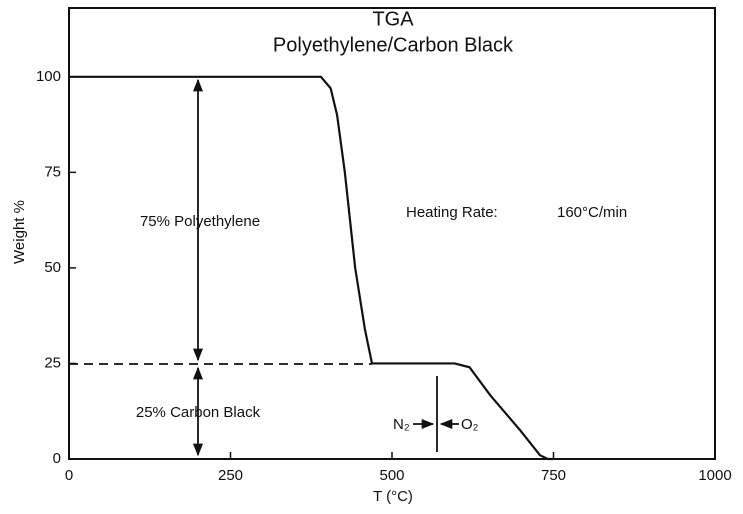 This screenshot has width=743, height=514. What do you see at coordinates (401, 424) in the screenshot?
I see `annotation: N₂` at bounding box center [401, 424].